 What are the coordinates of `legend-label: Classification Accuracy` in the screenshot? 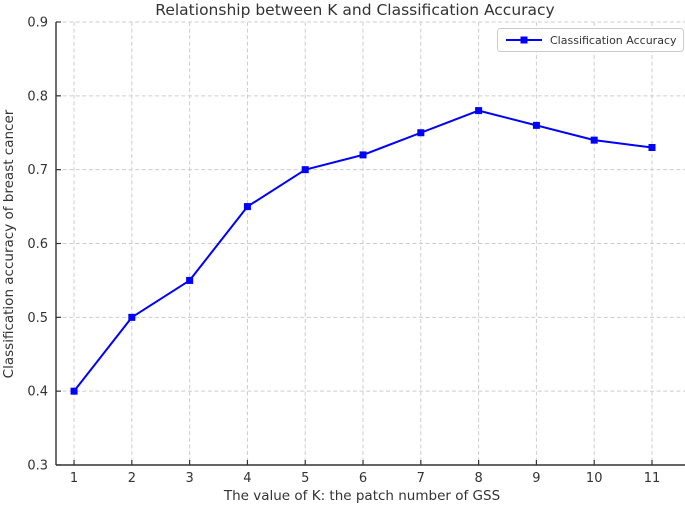 It's located at (613, 40).